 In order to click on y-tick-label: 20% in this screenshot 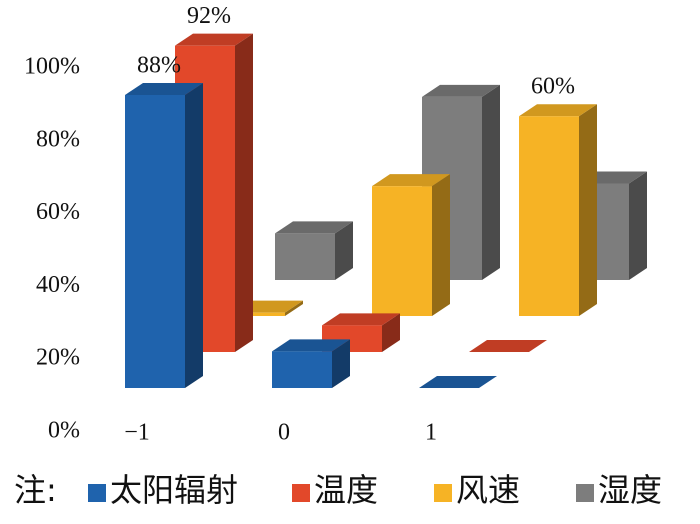, I will do `click(58, 358)`.